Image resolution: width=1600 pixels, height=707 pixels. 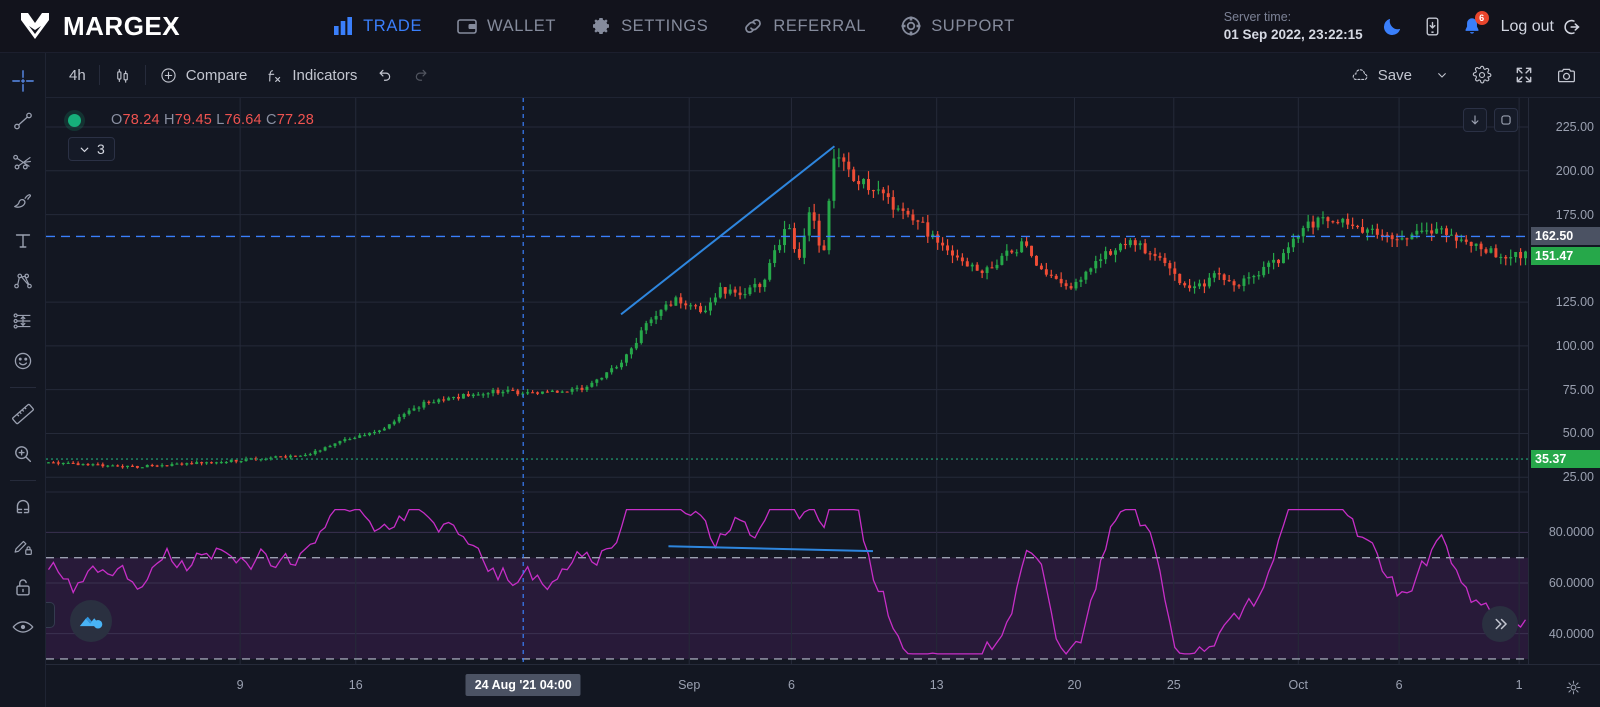 What do you see at coordinates (1432, 26) in the screenshot?
I see `mobile-app-button` at bounding box center [1432, 26].